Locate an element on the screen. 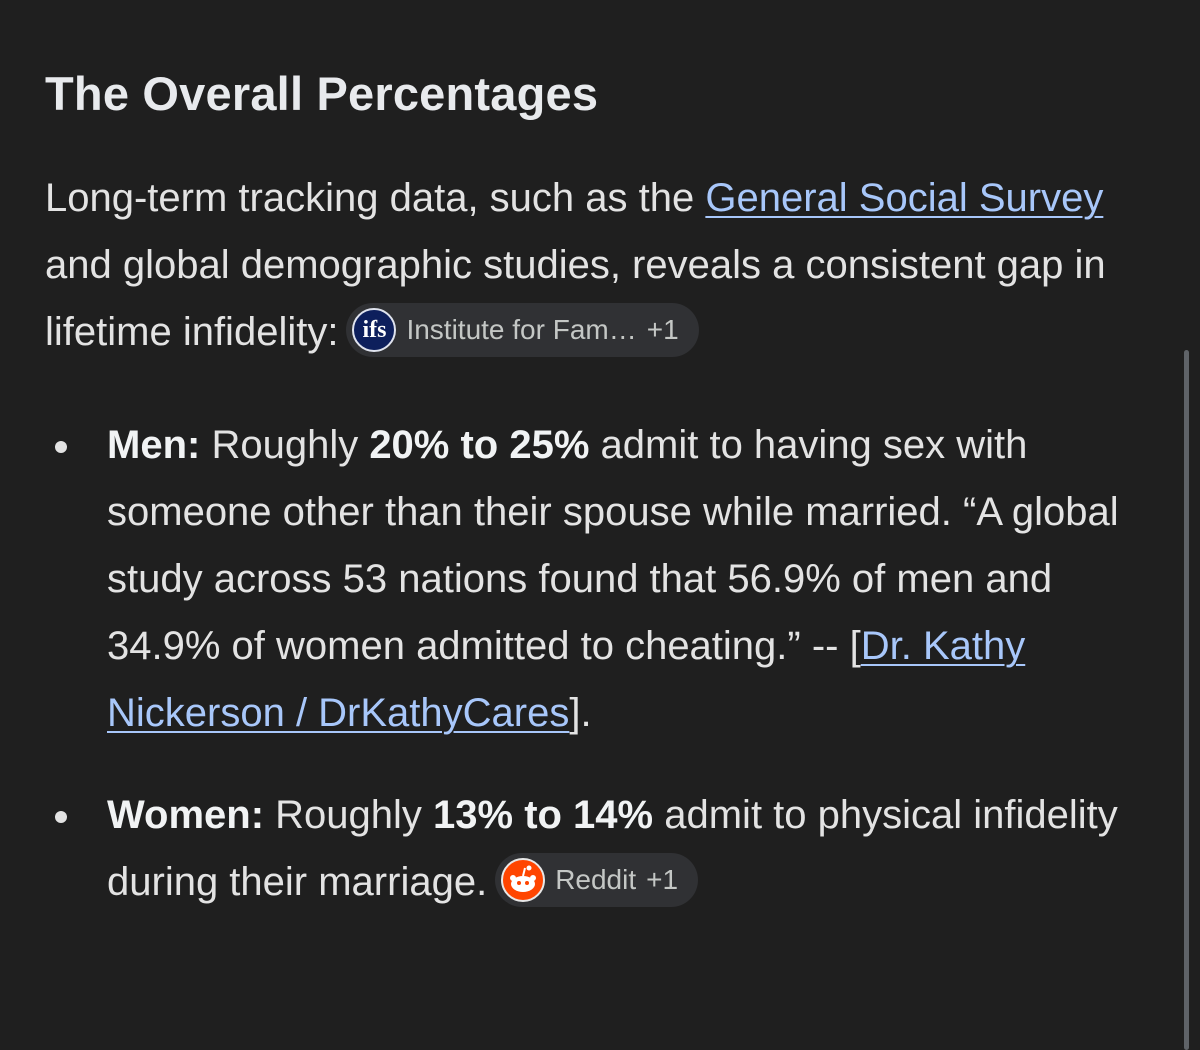 This screenshot has height=1050, width=1200. reddit-icon is located at coordinates (523, 880).